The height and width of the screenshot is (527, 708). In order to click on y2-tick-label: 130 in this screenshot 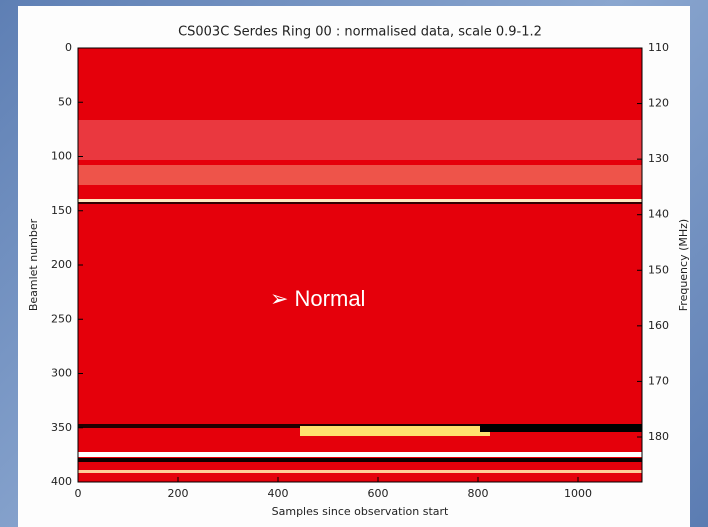, I will do `click(658, 158)`.